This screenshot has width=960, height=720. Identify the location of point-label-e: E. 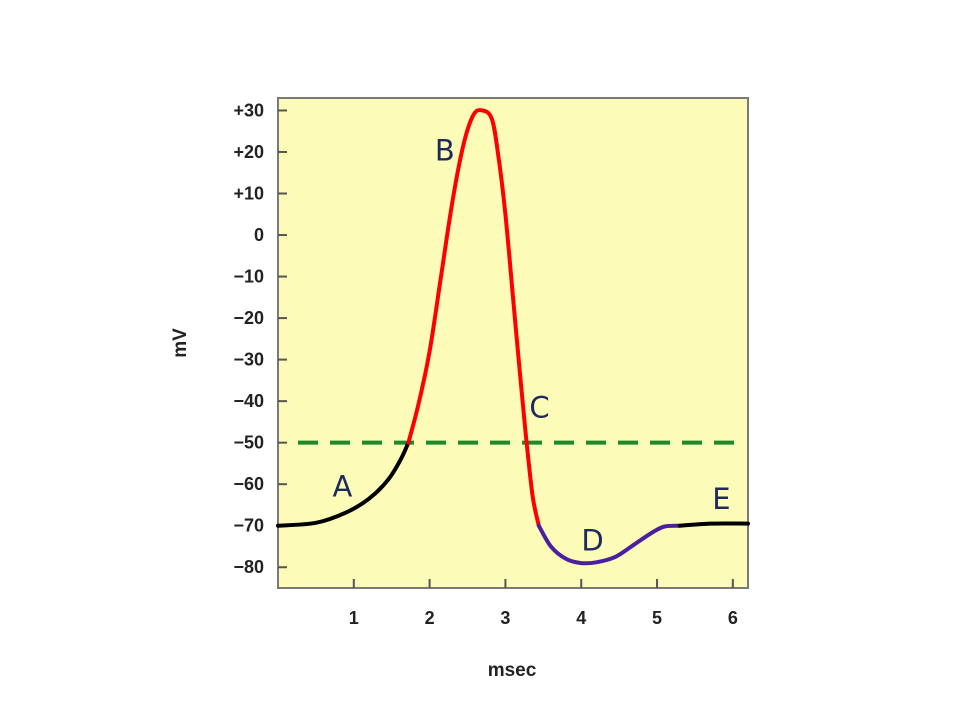
(721, 499).